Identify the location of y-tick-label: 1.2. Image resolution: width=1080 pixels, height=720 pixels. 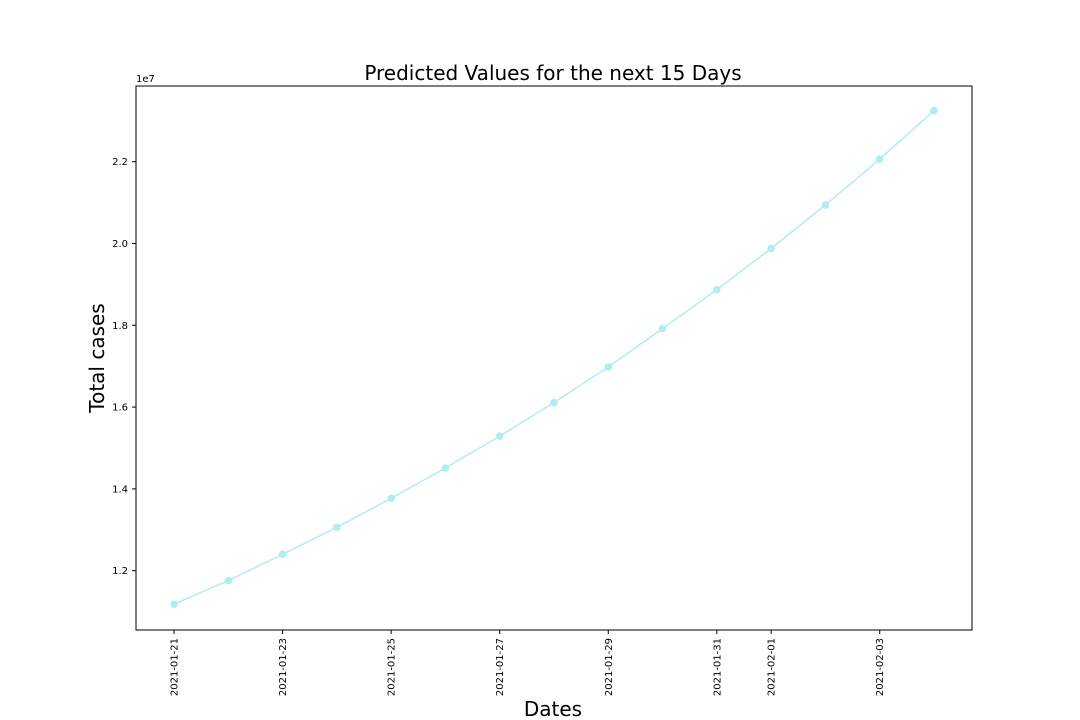
(120, 571).